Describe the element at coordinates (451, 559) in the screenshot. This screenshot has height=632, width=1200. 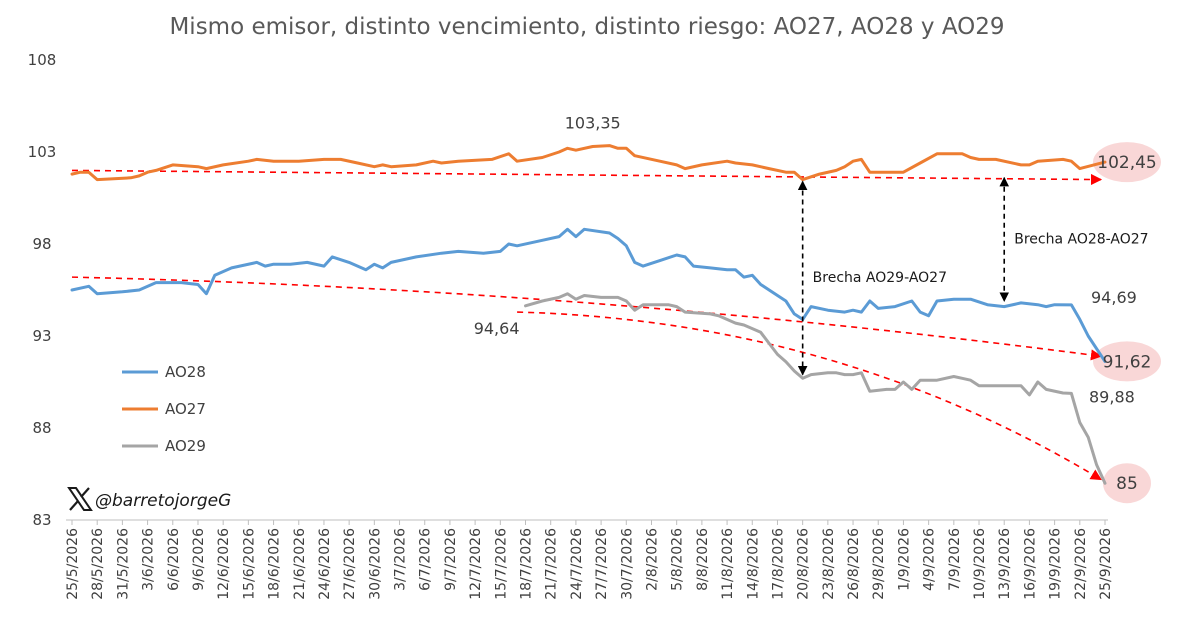
I see `x-tick-label: 9/7/2026` at that location.